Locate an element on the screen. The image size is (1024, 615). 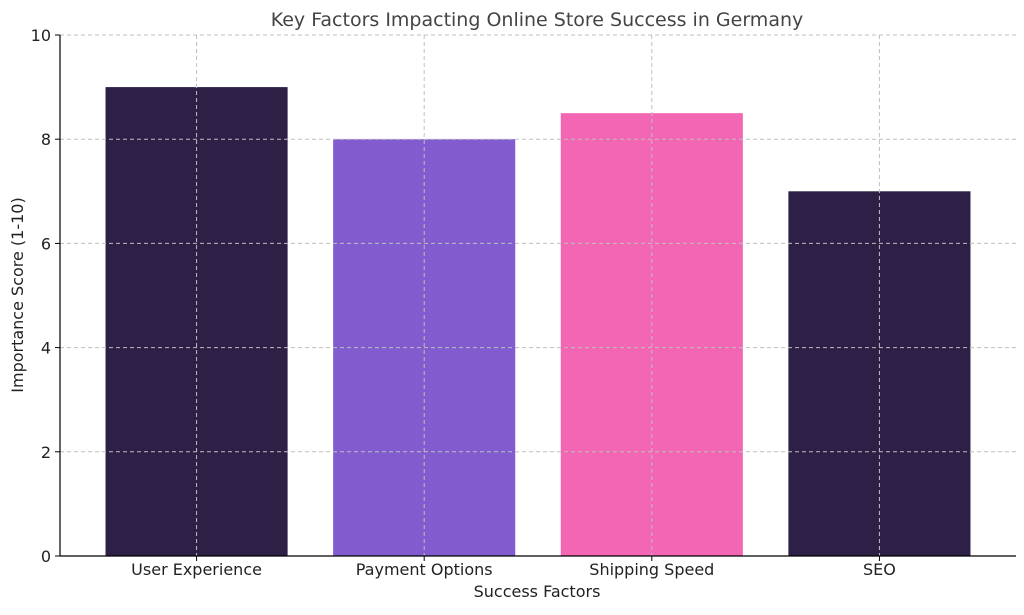
y-tick-label: 0 is located at coordinates (46, 556).